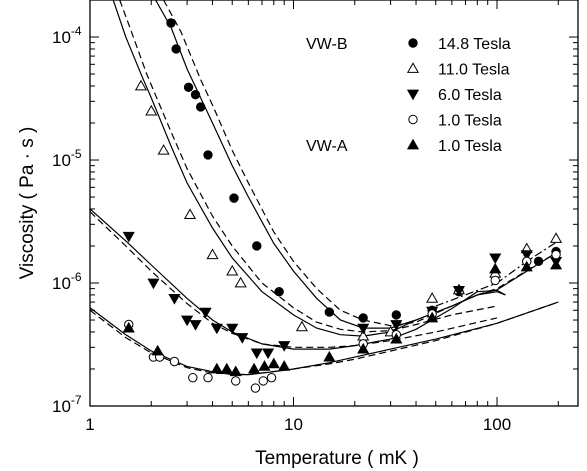  What do you see at coordinates (337, 458) in the screenshot?
I see `x-axis-title: Temperature ( mK )` at bounding box center [337, 458].